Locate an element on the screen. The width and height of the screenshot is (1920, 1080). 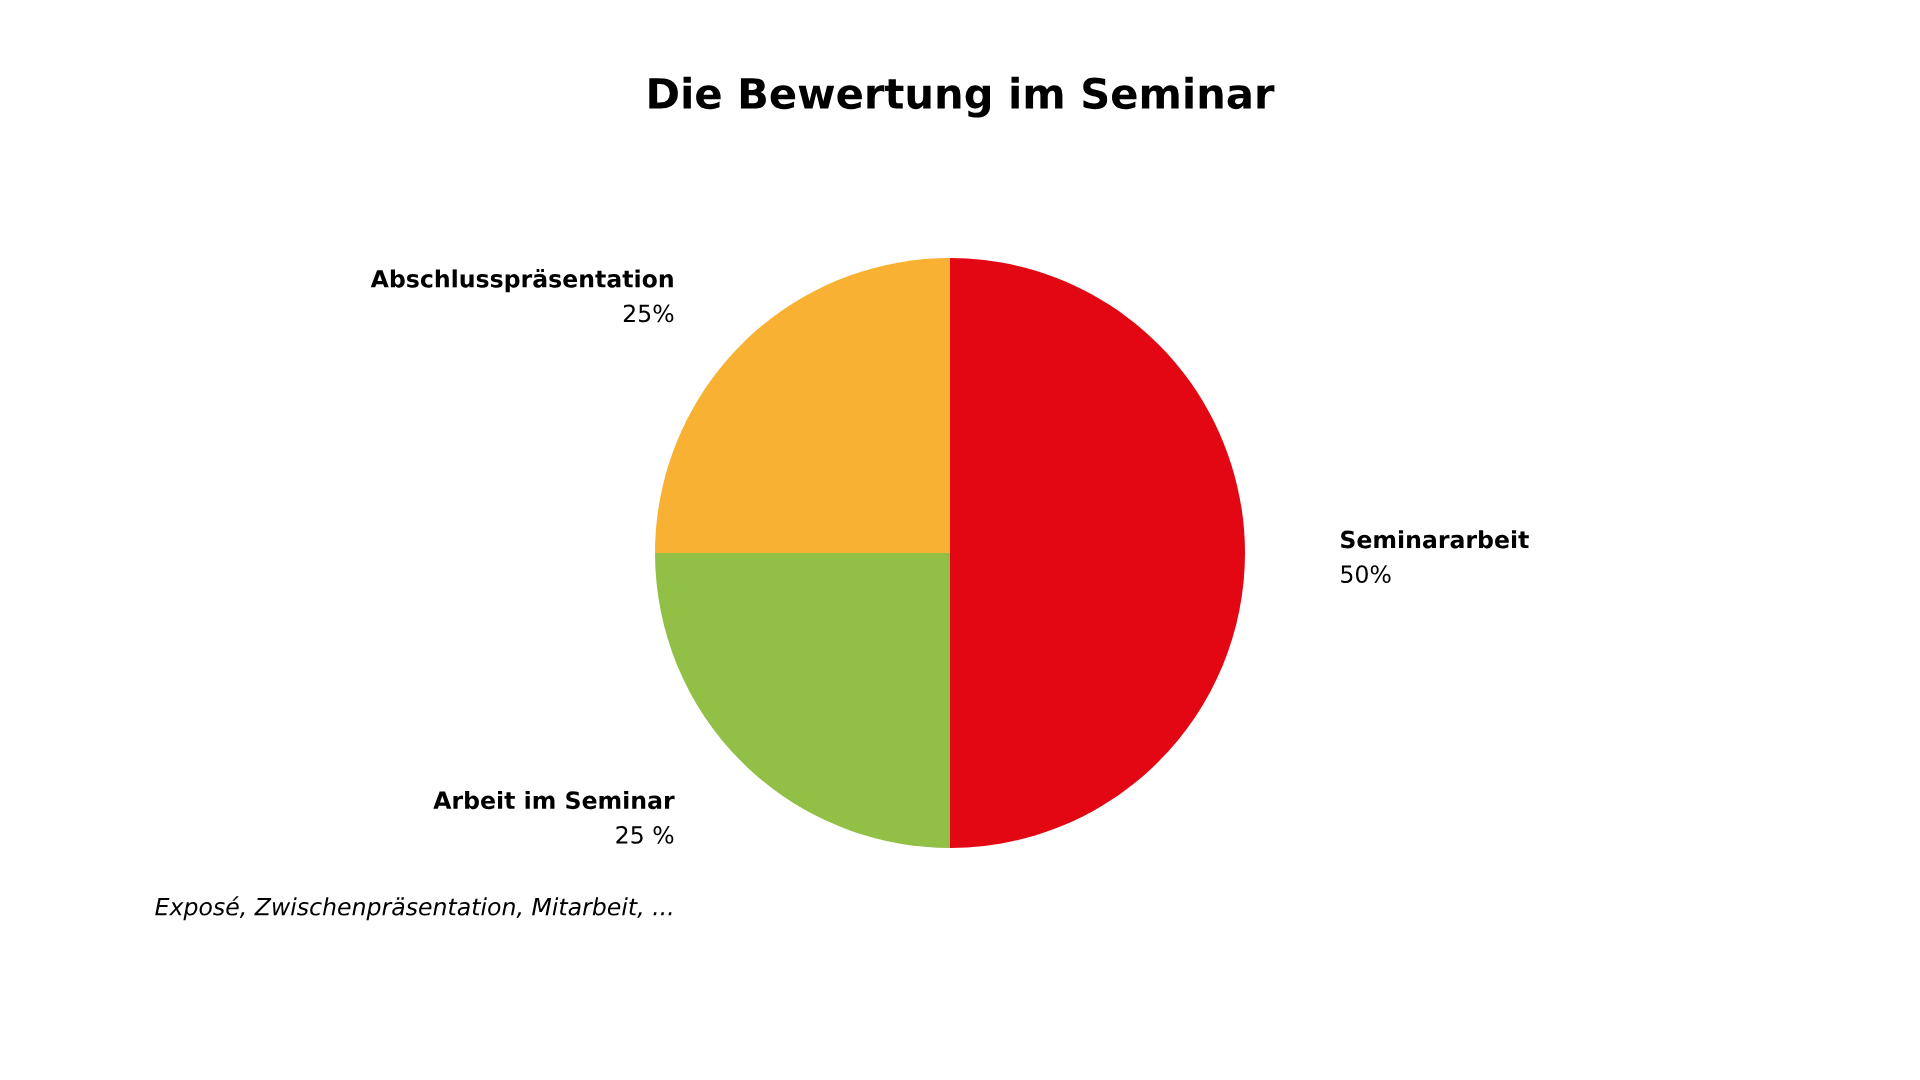
slice-label: Seminararbeit is located at coordinates (1435, 539).